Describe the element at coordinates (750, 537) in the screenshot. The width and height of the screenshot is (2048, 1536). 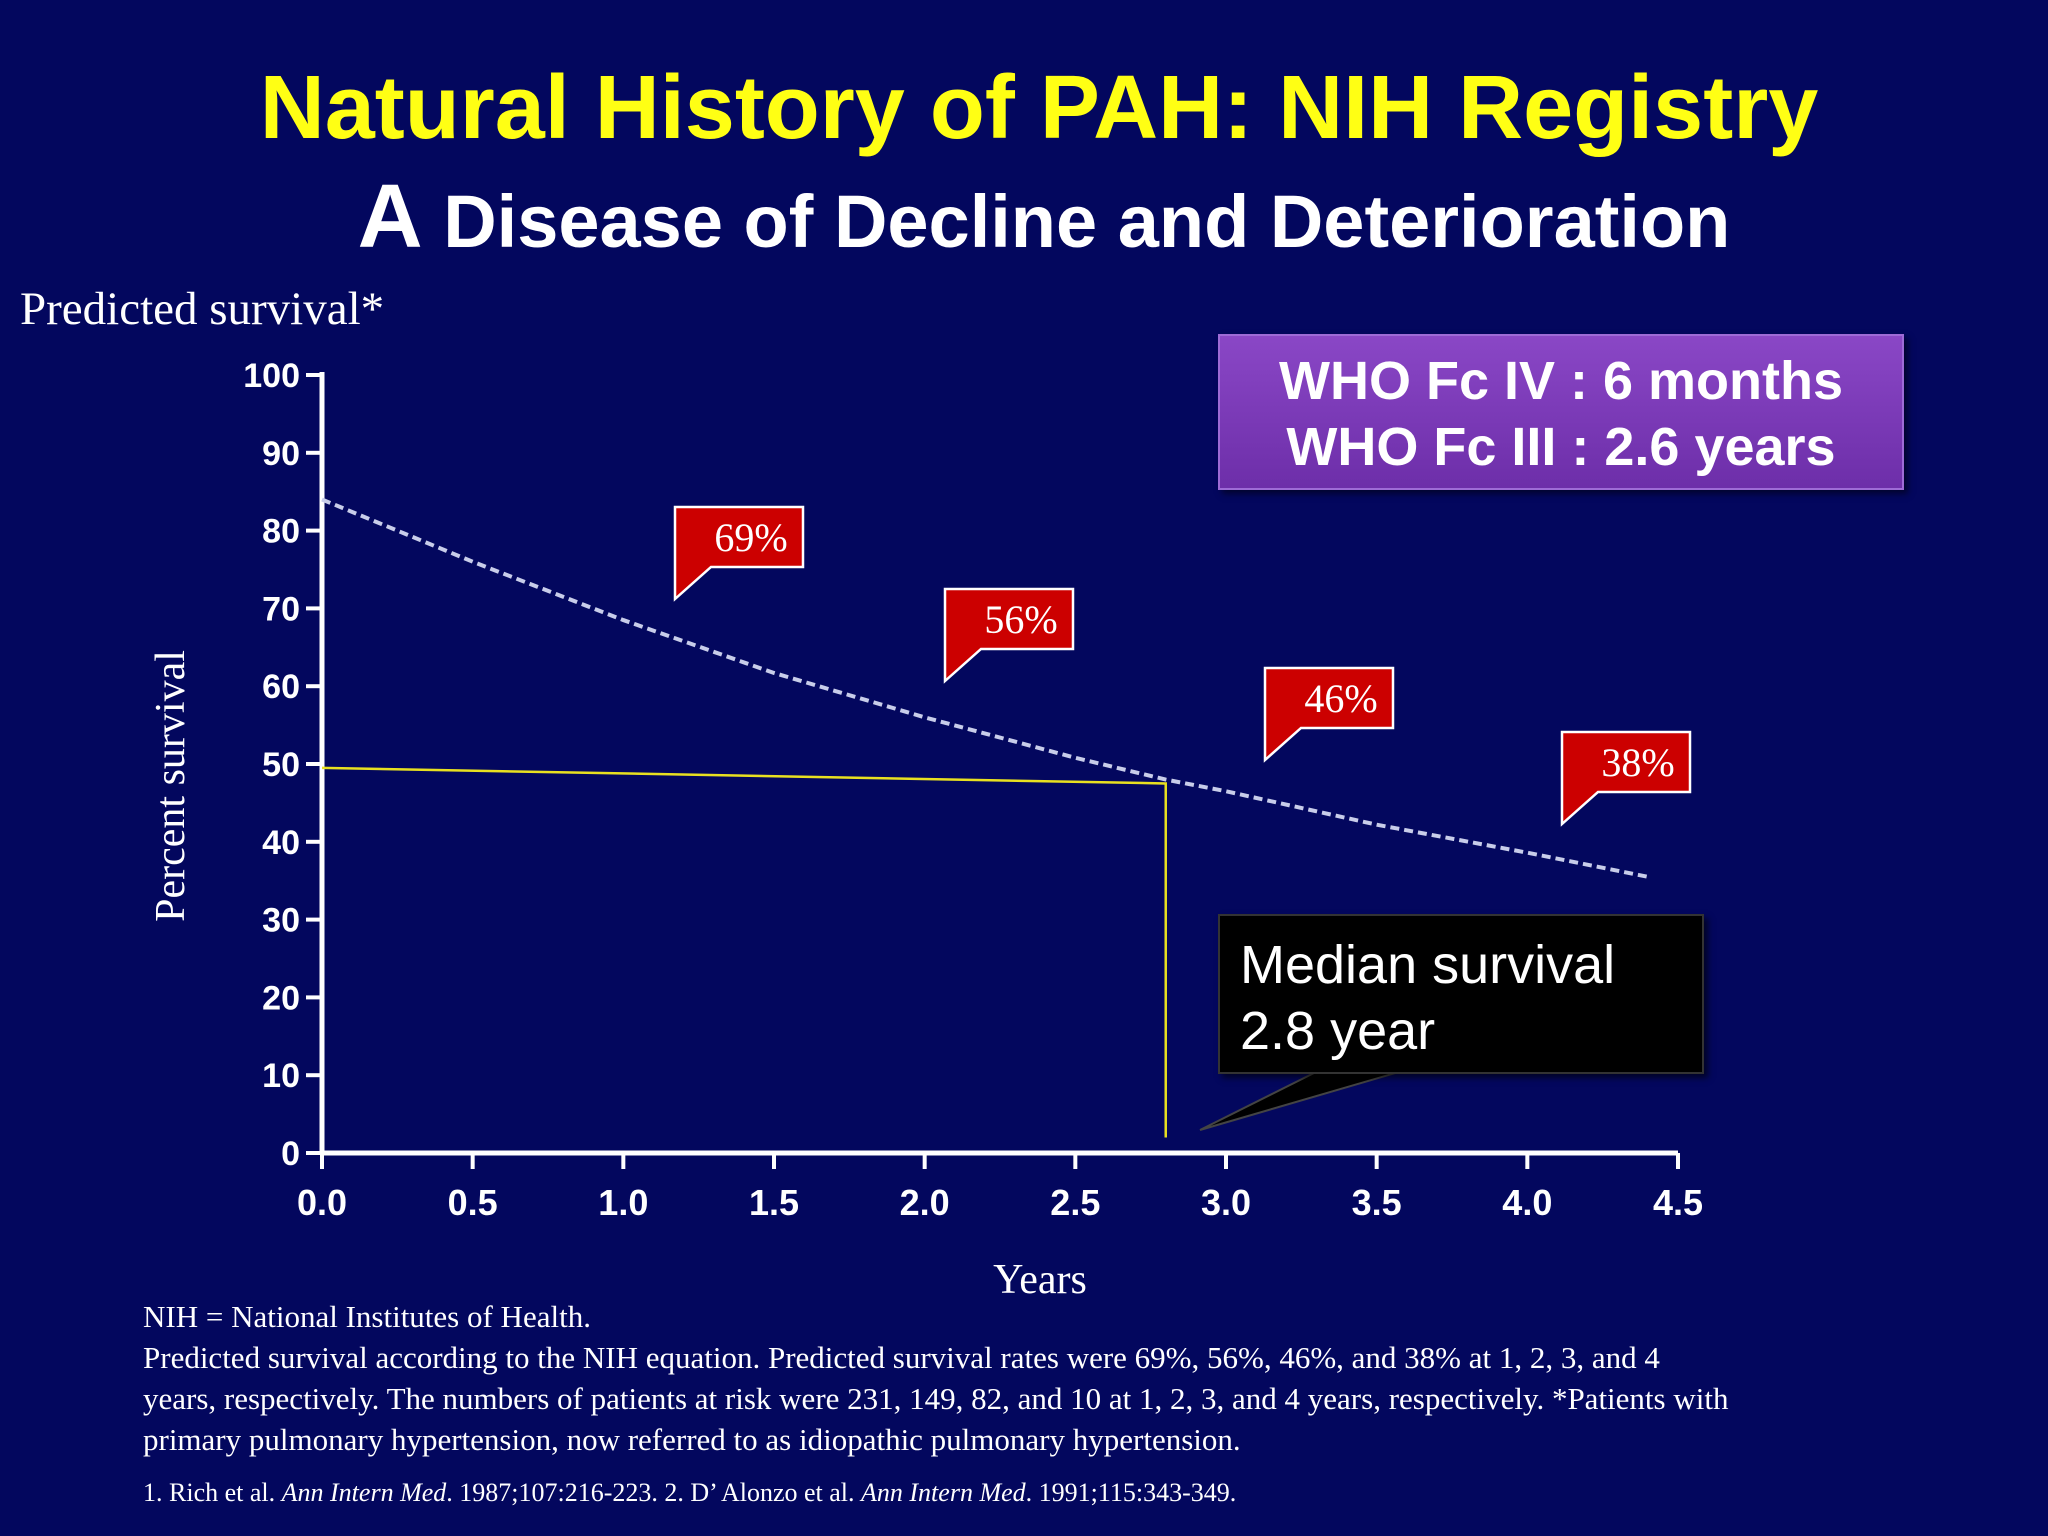
I see `callout-label: 69%` at that location.